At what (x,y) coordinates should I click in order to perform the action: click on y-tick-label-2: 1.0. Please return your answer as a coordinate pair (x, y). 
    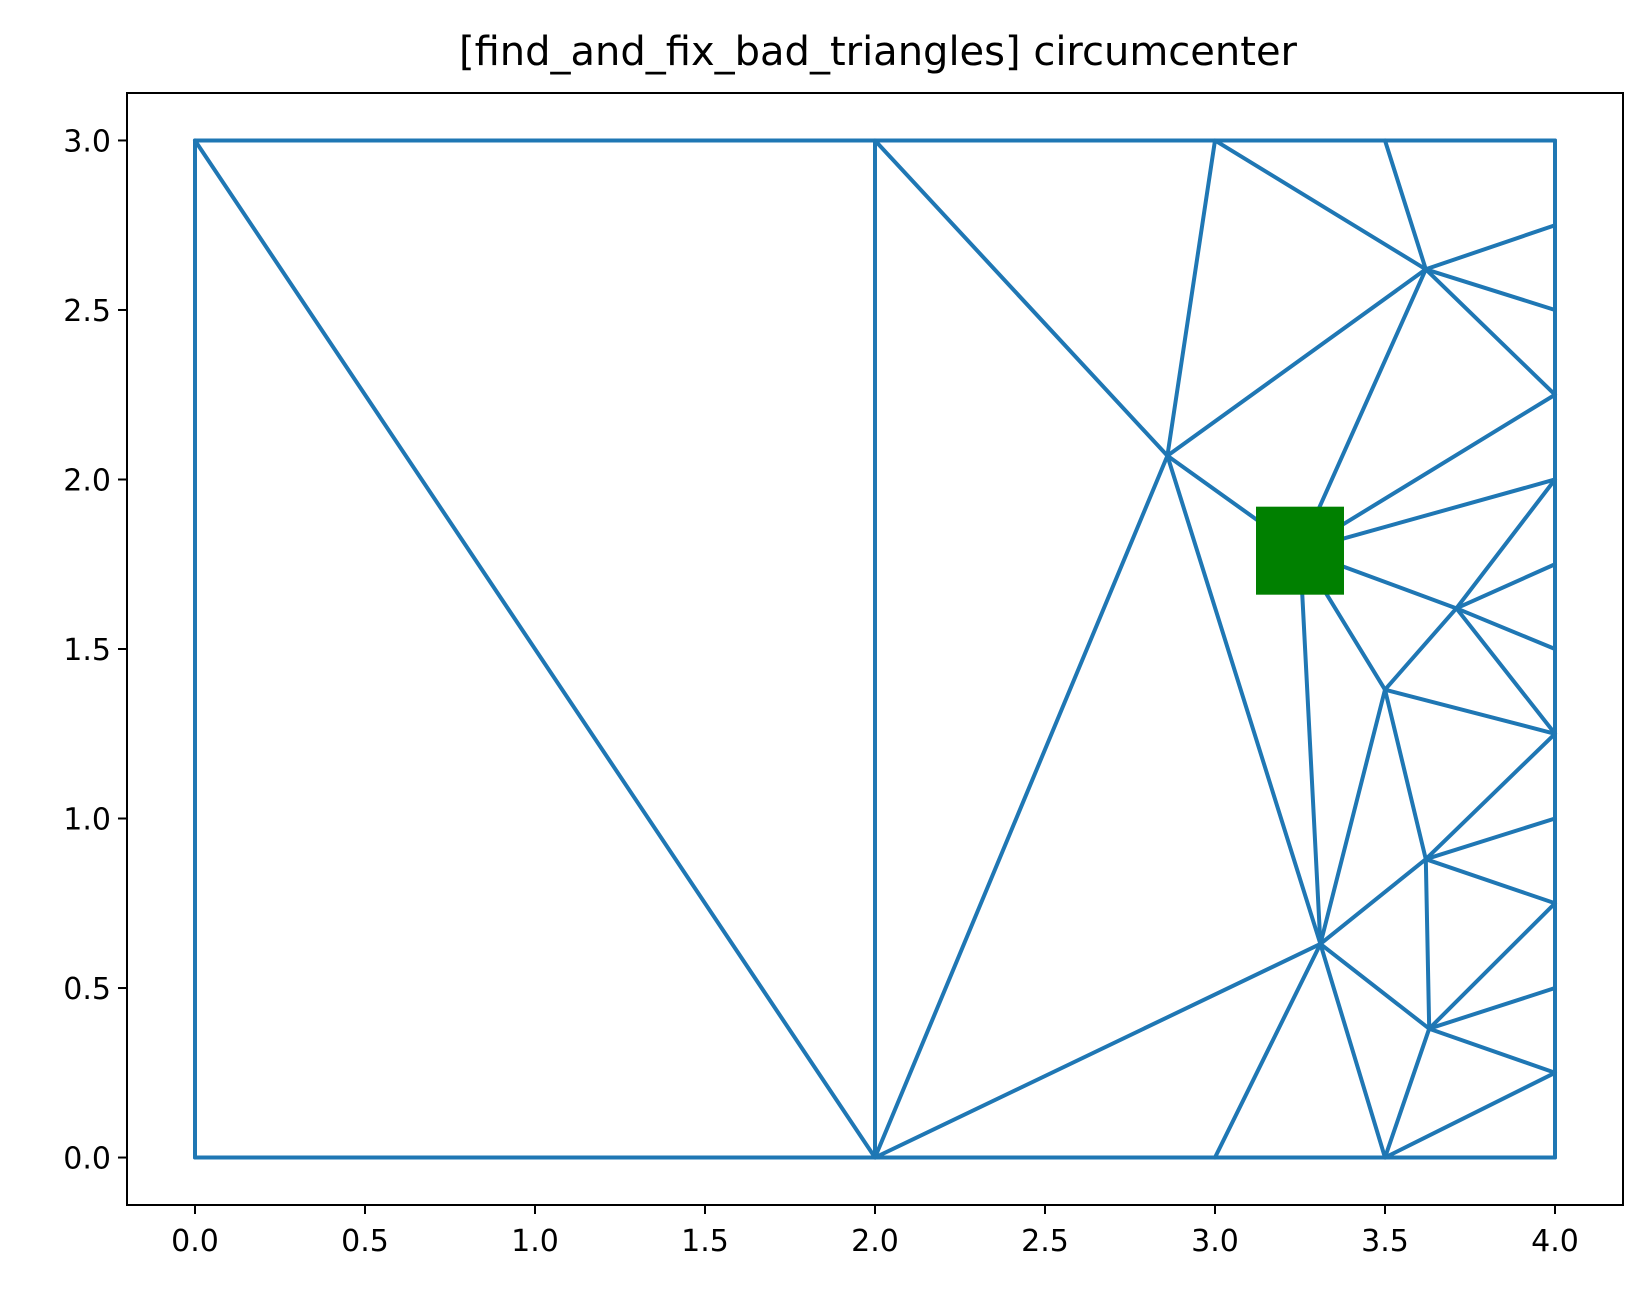
    Looking at the image, I should click on (87, 820).